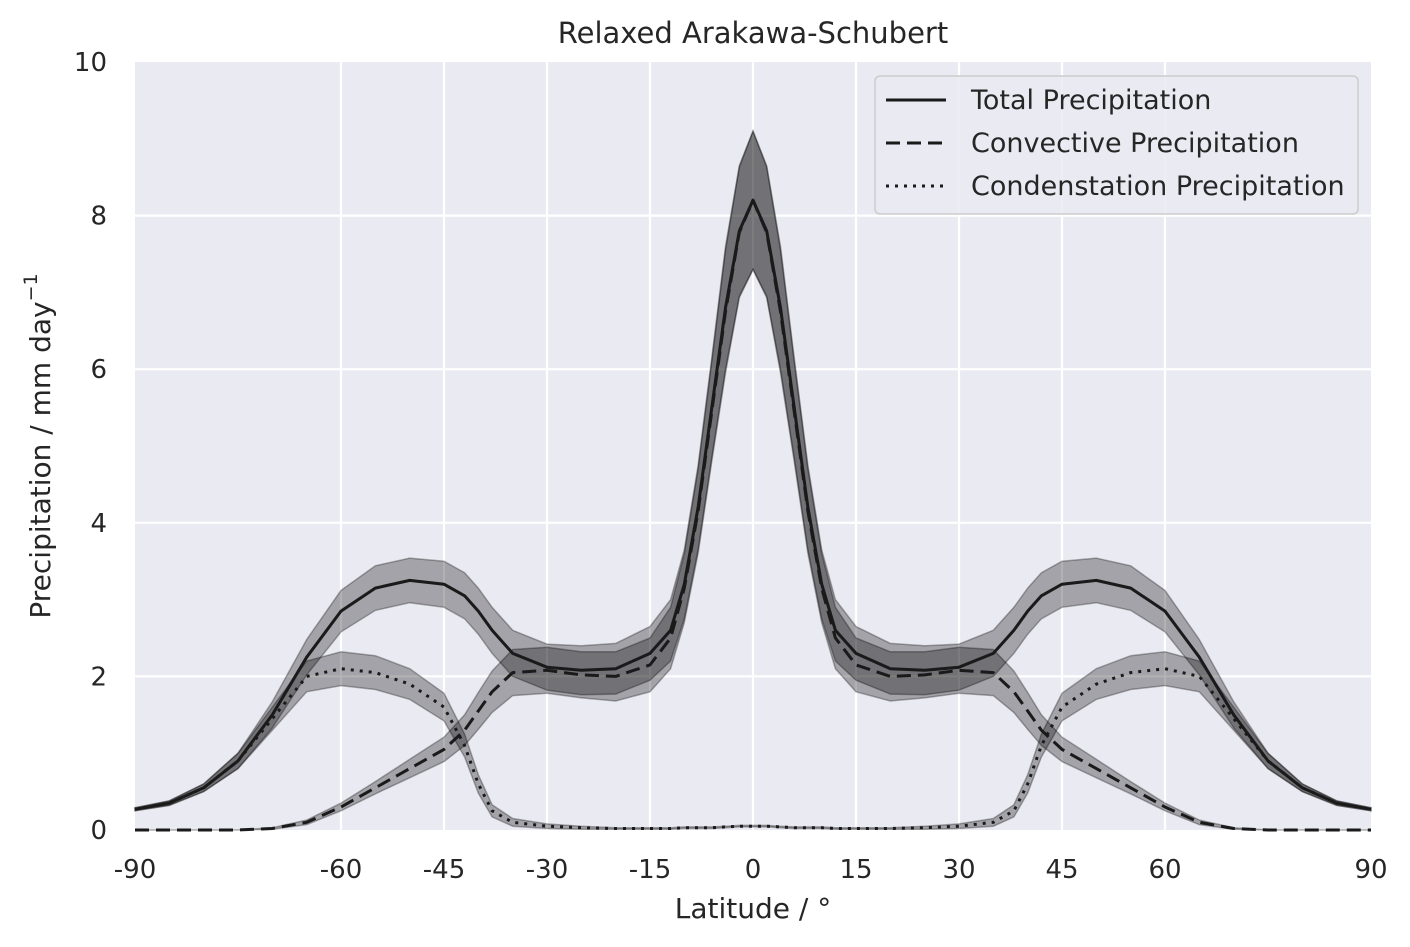 The width and height of the screenshot is (1410, 947). I want to click on x-tick-label: -45, so click(444, 870).